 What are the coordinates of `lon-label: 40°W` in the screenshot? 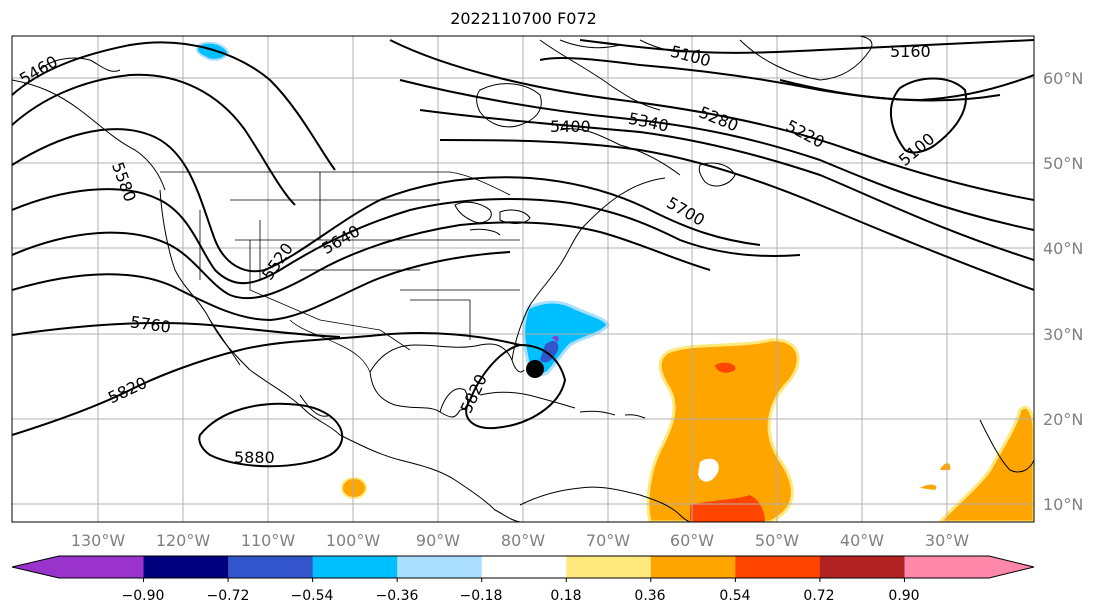 It's located at (862, 540).